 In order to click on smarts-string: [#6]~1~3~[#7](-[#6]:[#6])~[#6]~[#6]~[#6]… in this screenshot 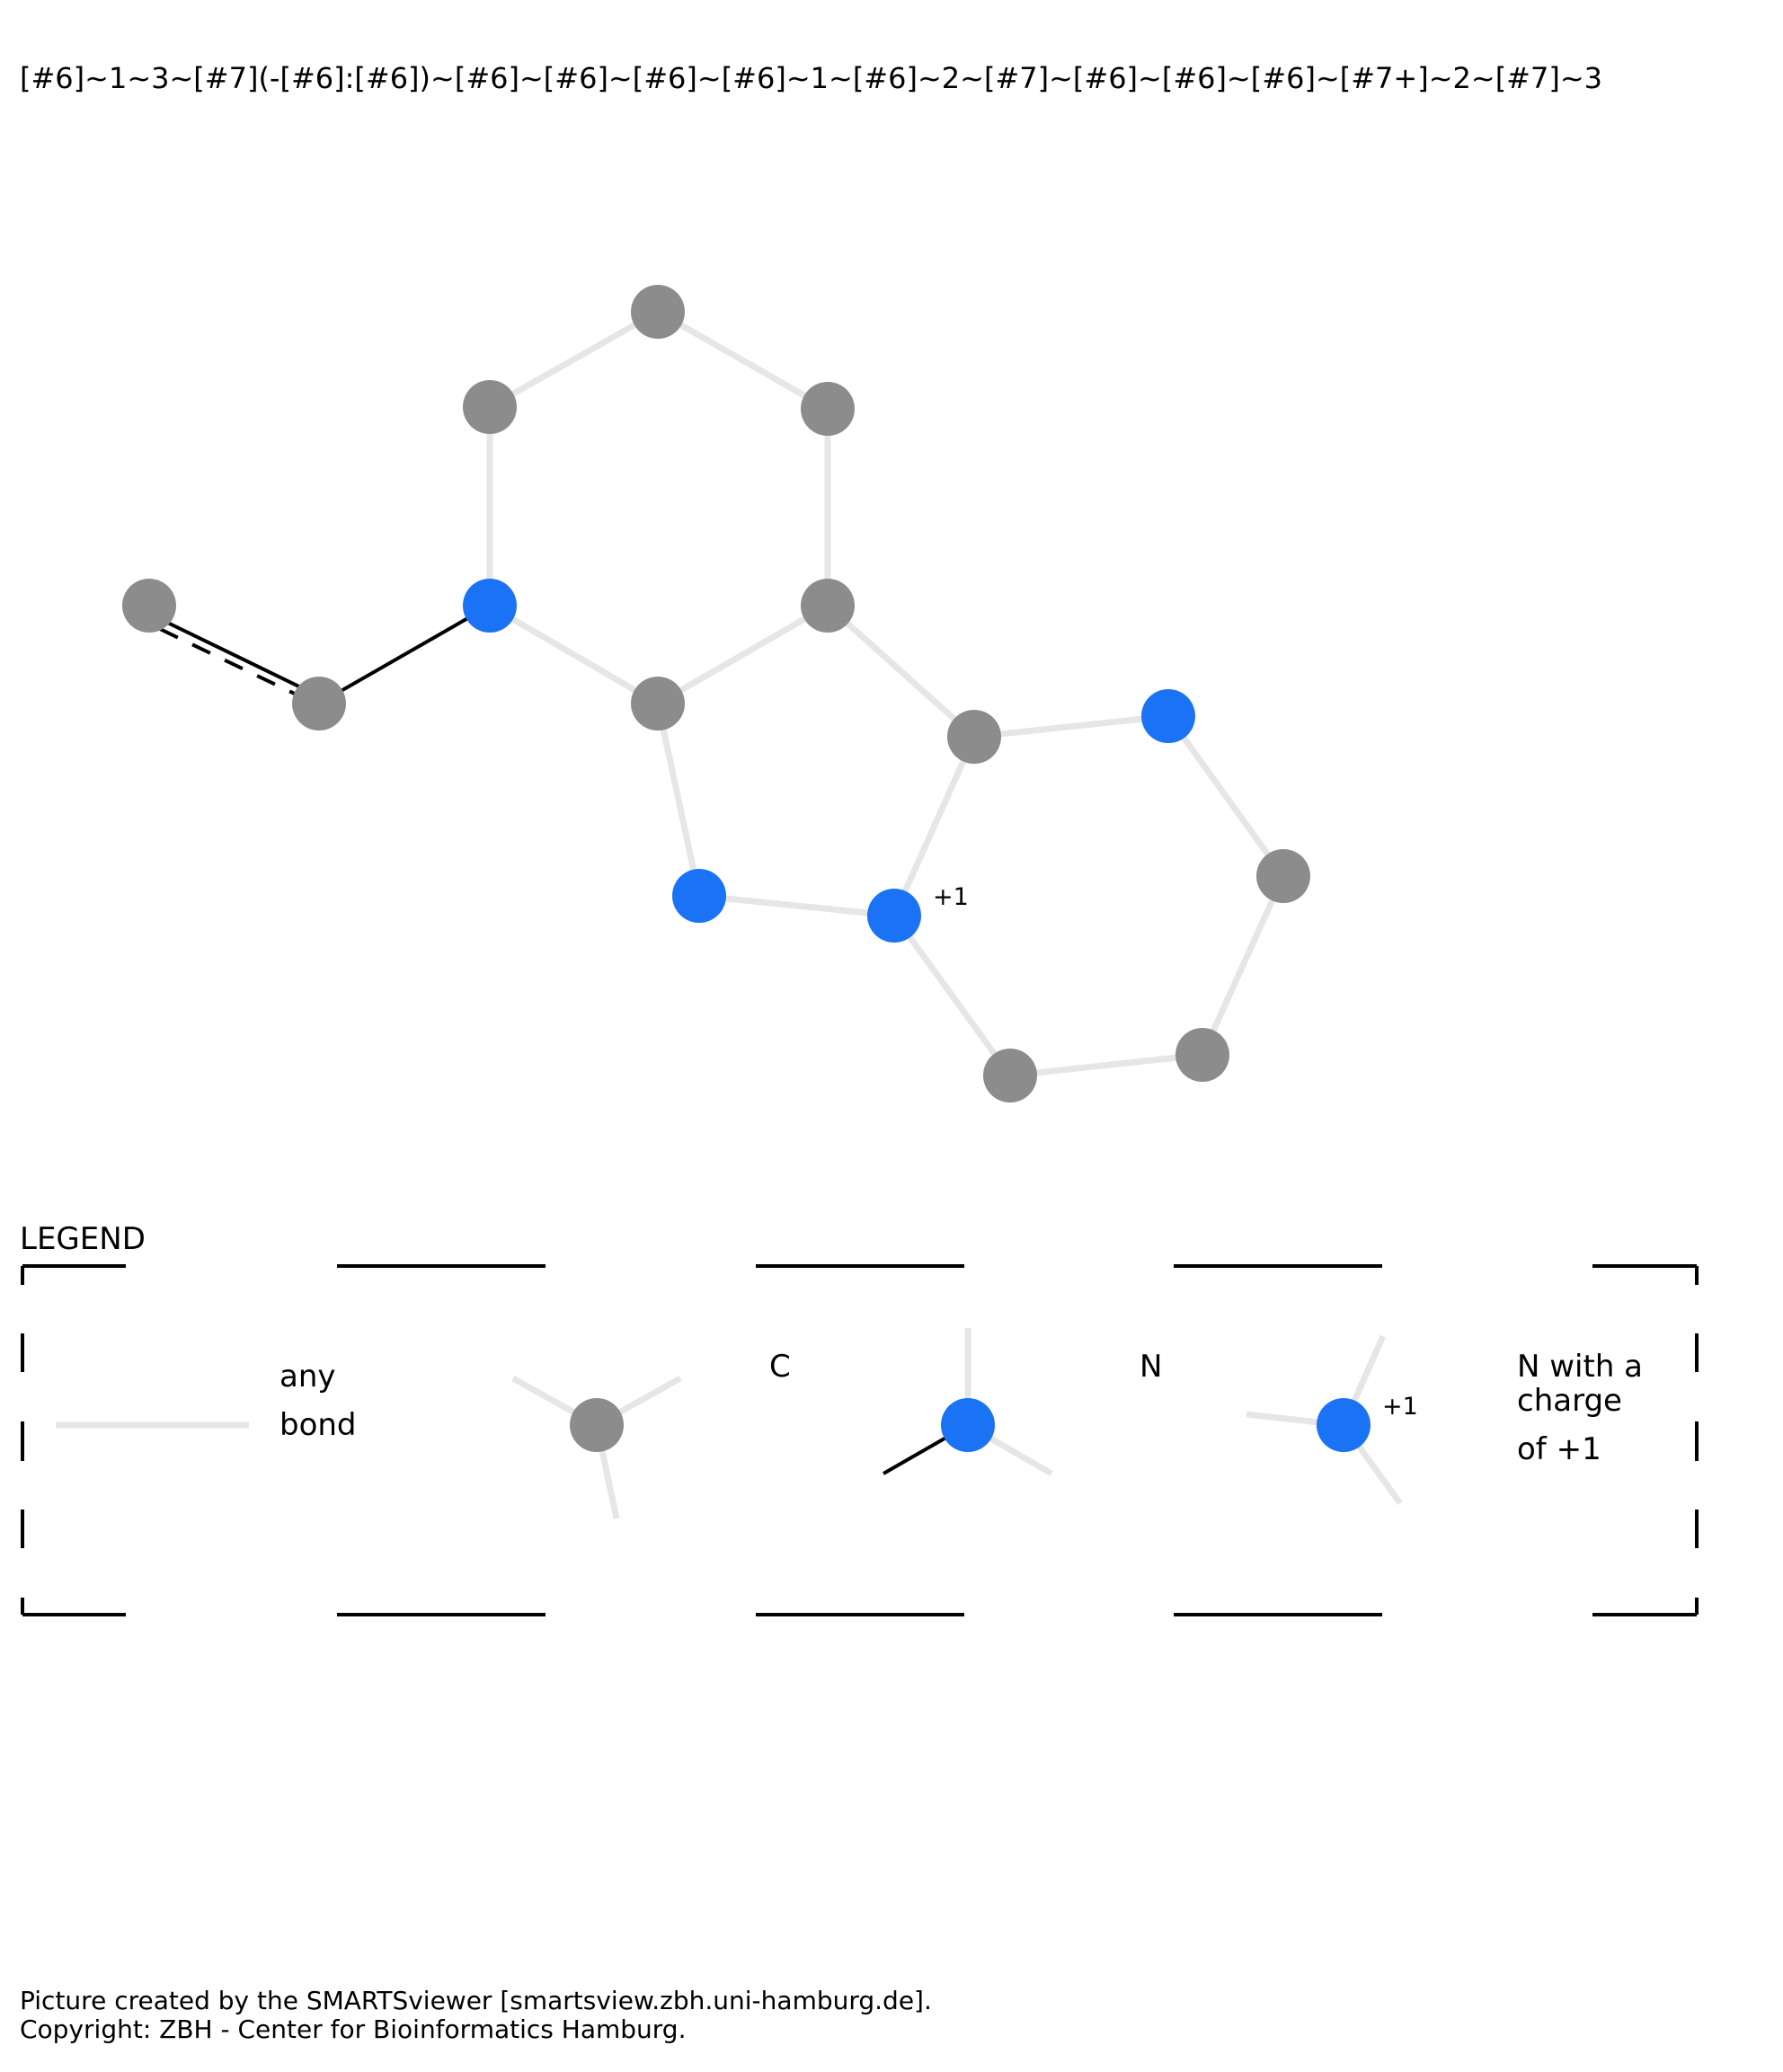, I will do `click(811, 78)`.